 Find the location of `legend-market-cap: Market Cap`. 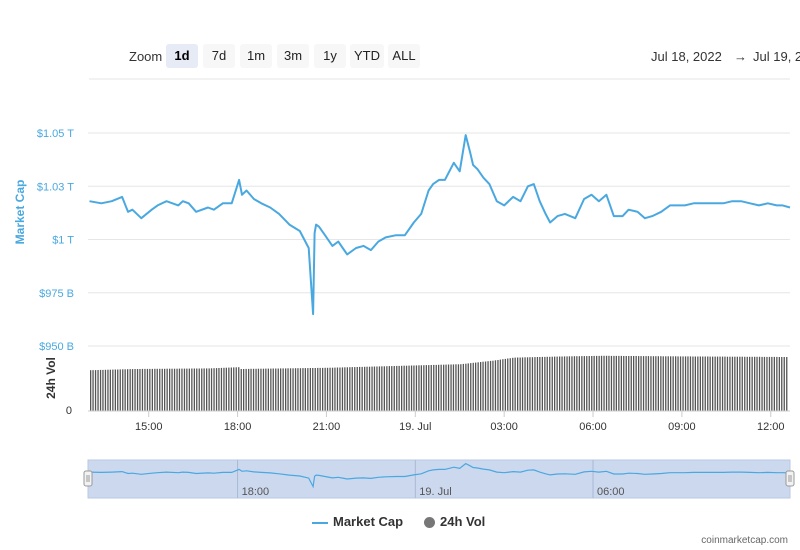

legend-market-cap: Market Cap is located at coordinates (357, 521).